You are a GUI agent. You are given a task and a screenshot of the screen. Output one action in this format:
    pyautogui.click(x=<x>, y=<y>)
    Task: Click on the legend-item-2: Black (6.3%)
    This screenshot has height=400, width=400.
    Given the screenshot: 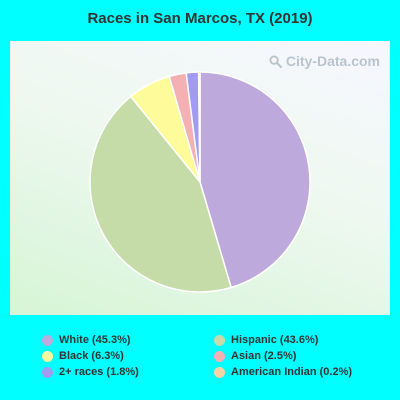 What is the action you would take?
    pyautogui.click(x=83, y=356)
    